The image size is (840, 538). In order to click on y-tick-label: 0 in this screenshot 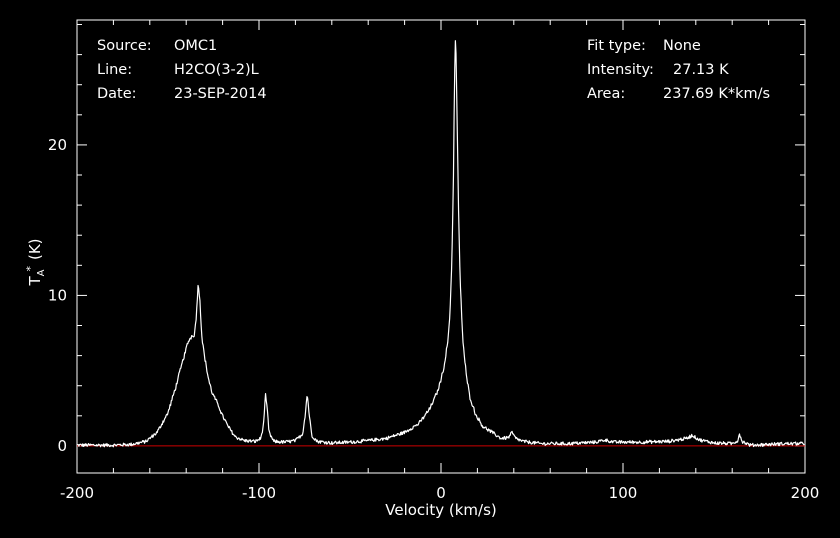, I will do `click(62, 446)`.